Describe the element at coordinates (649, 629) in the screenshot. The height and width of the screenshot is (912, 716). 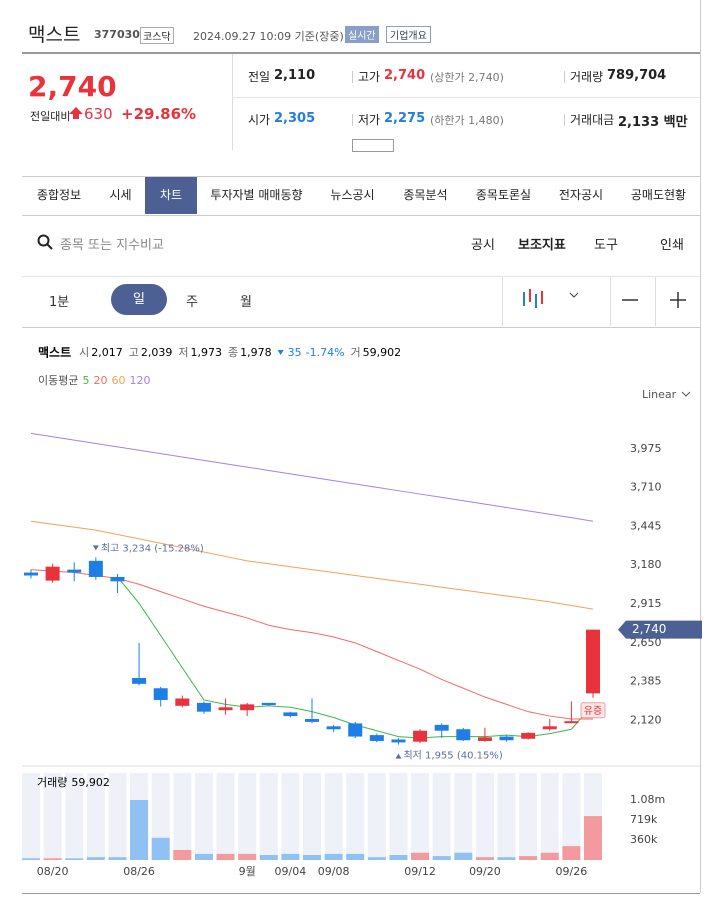
I see `last-price-label: 2,740` at that location.